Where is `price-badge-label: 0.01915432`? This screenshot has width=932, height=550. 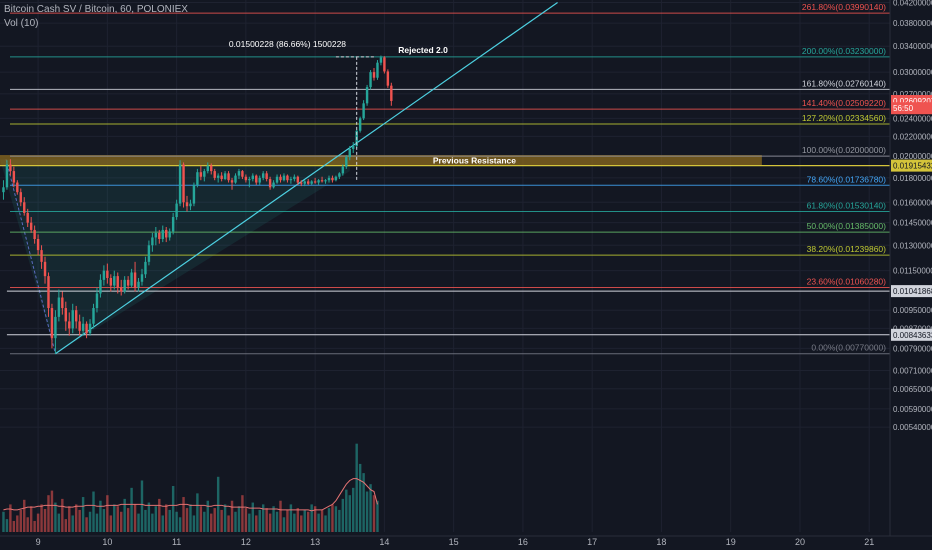 price-badge-label: 0.01915432 is located at coordinates (912, 166).